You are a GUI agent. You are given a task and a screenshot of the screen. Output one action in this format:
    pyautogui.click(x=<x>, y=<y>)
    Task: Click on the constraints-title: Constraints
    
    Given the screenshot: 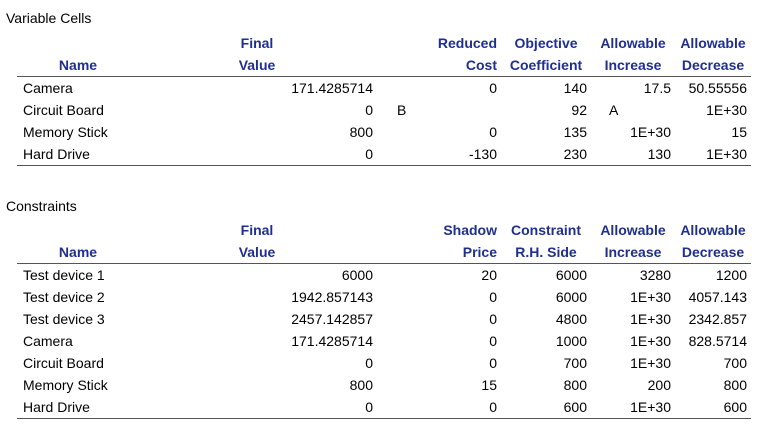 What is the action you would take?
    pyautogui.click(x=41, y=206)
    